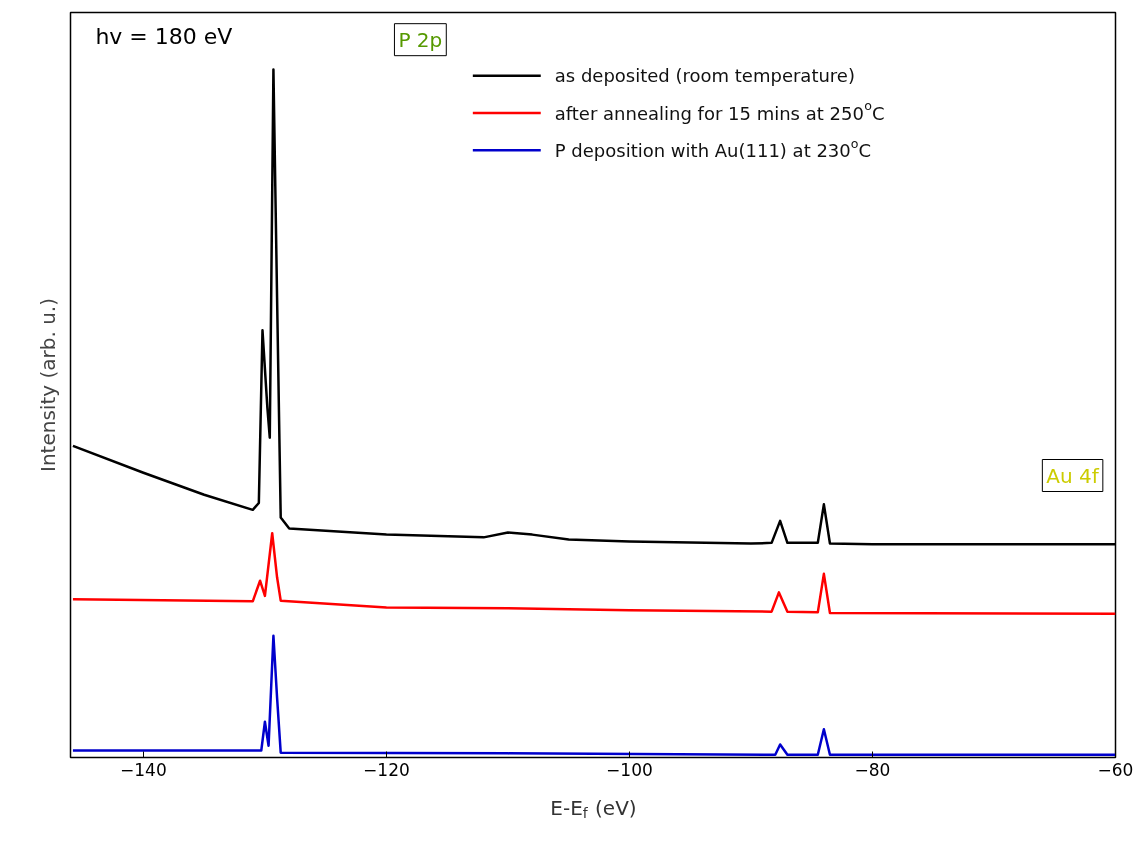  Describe the element at coordinates (1073, 475) in the screenshot. I see `annotation: Au 4f` at that location.